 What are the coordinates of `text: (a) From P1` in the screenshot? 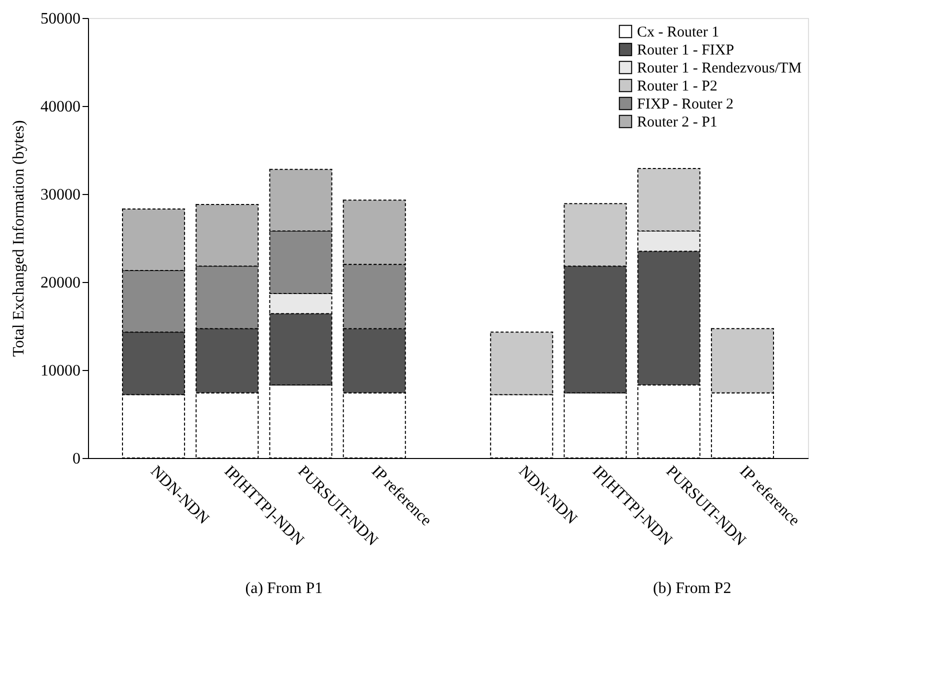 It's located at (284, 588).